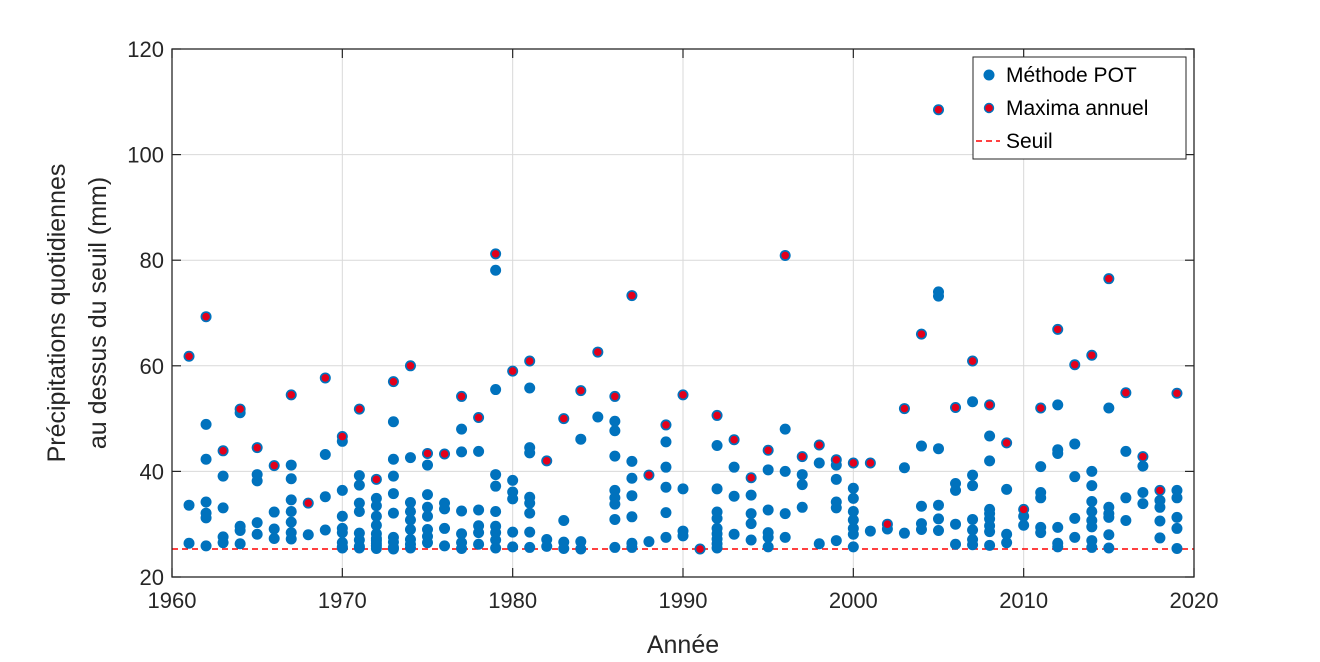 The image size is (1320, 662). Describe the element at coordinates (989, 75) in the screenshot. I see `legend-marker-pot` at that location.